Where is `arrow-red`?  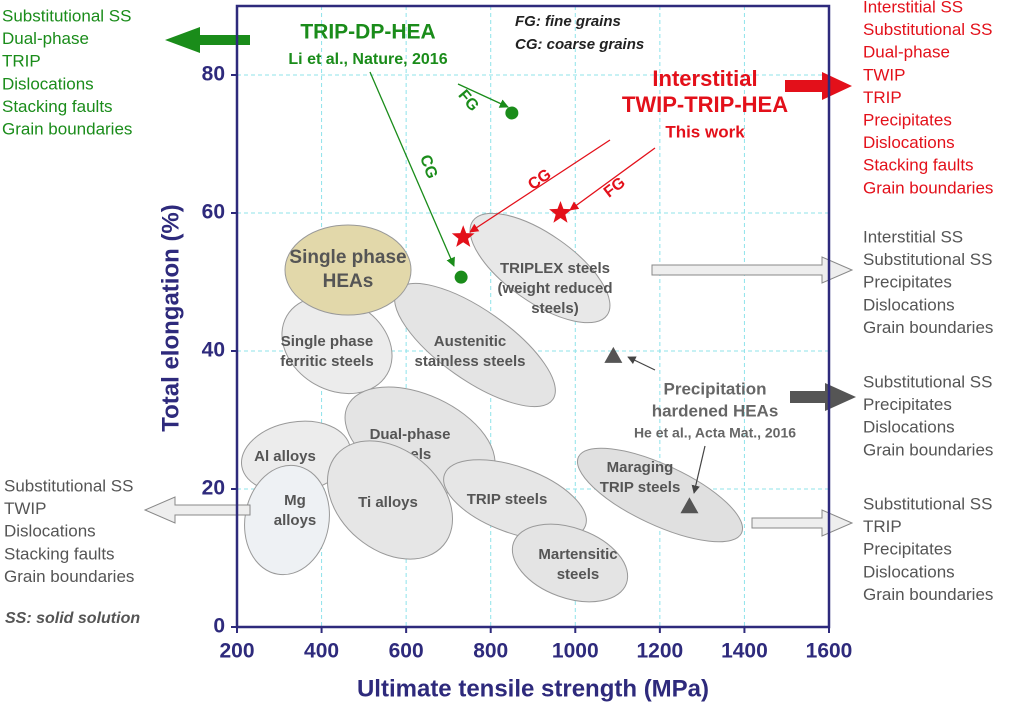 arrow-red is located at coordinates (818, 86).